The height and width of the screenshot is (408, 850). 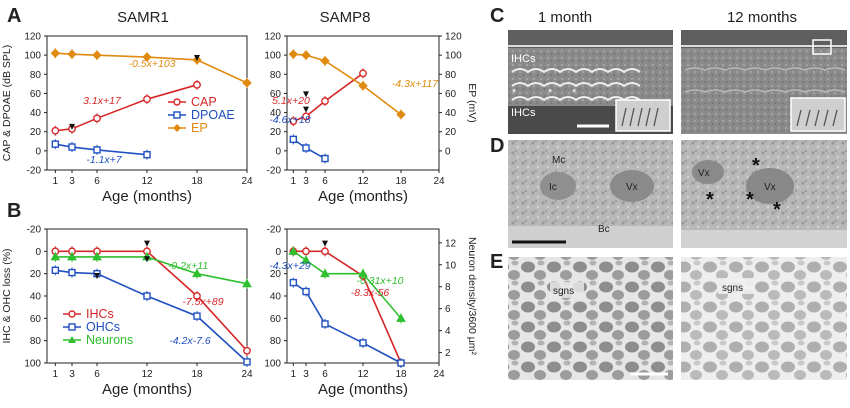 What do you see at coordinates (34, 171) in the screenshot?
I see `y-tick-label: -20` at bounding box center [34, 171].